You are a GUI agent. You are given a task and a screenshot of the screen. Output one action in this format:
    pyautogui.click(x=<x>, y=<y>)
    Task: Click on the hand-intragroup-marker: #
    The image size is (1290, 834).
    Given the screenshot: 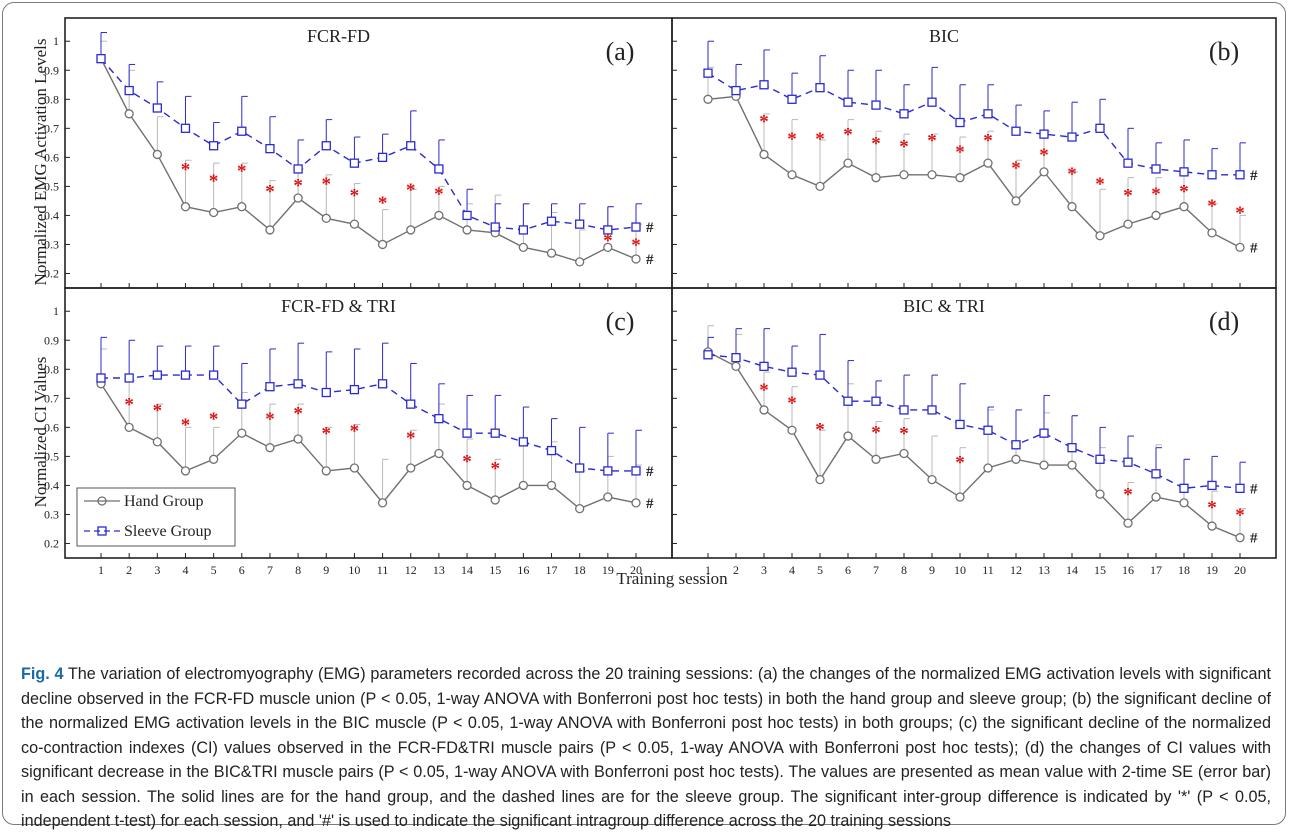 What is the action you would take?
    pyautogui.click(x=1254, y=248)
    